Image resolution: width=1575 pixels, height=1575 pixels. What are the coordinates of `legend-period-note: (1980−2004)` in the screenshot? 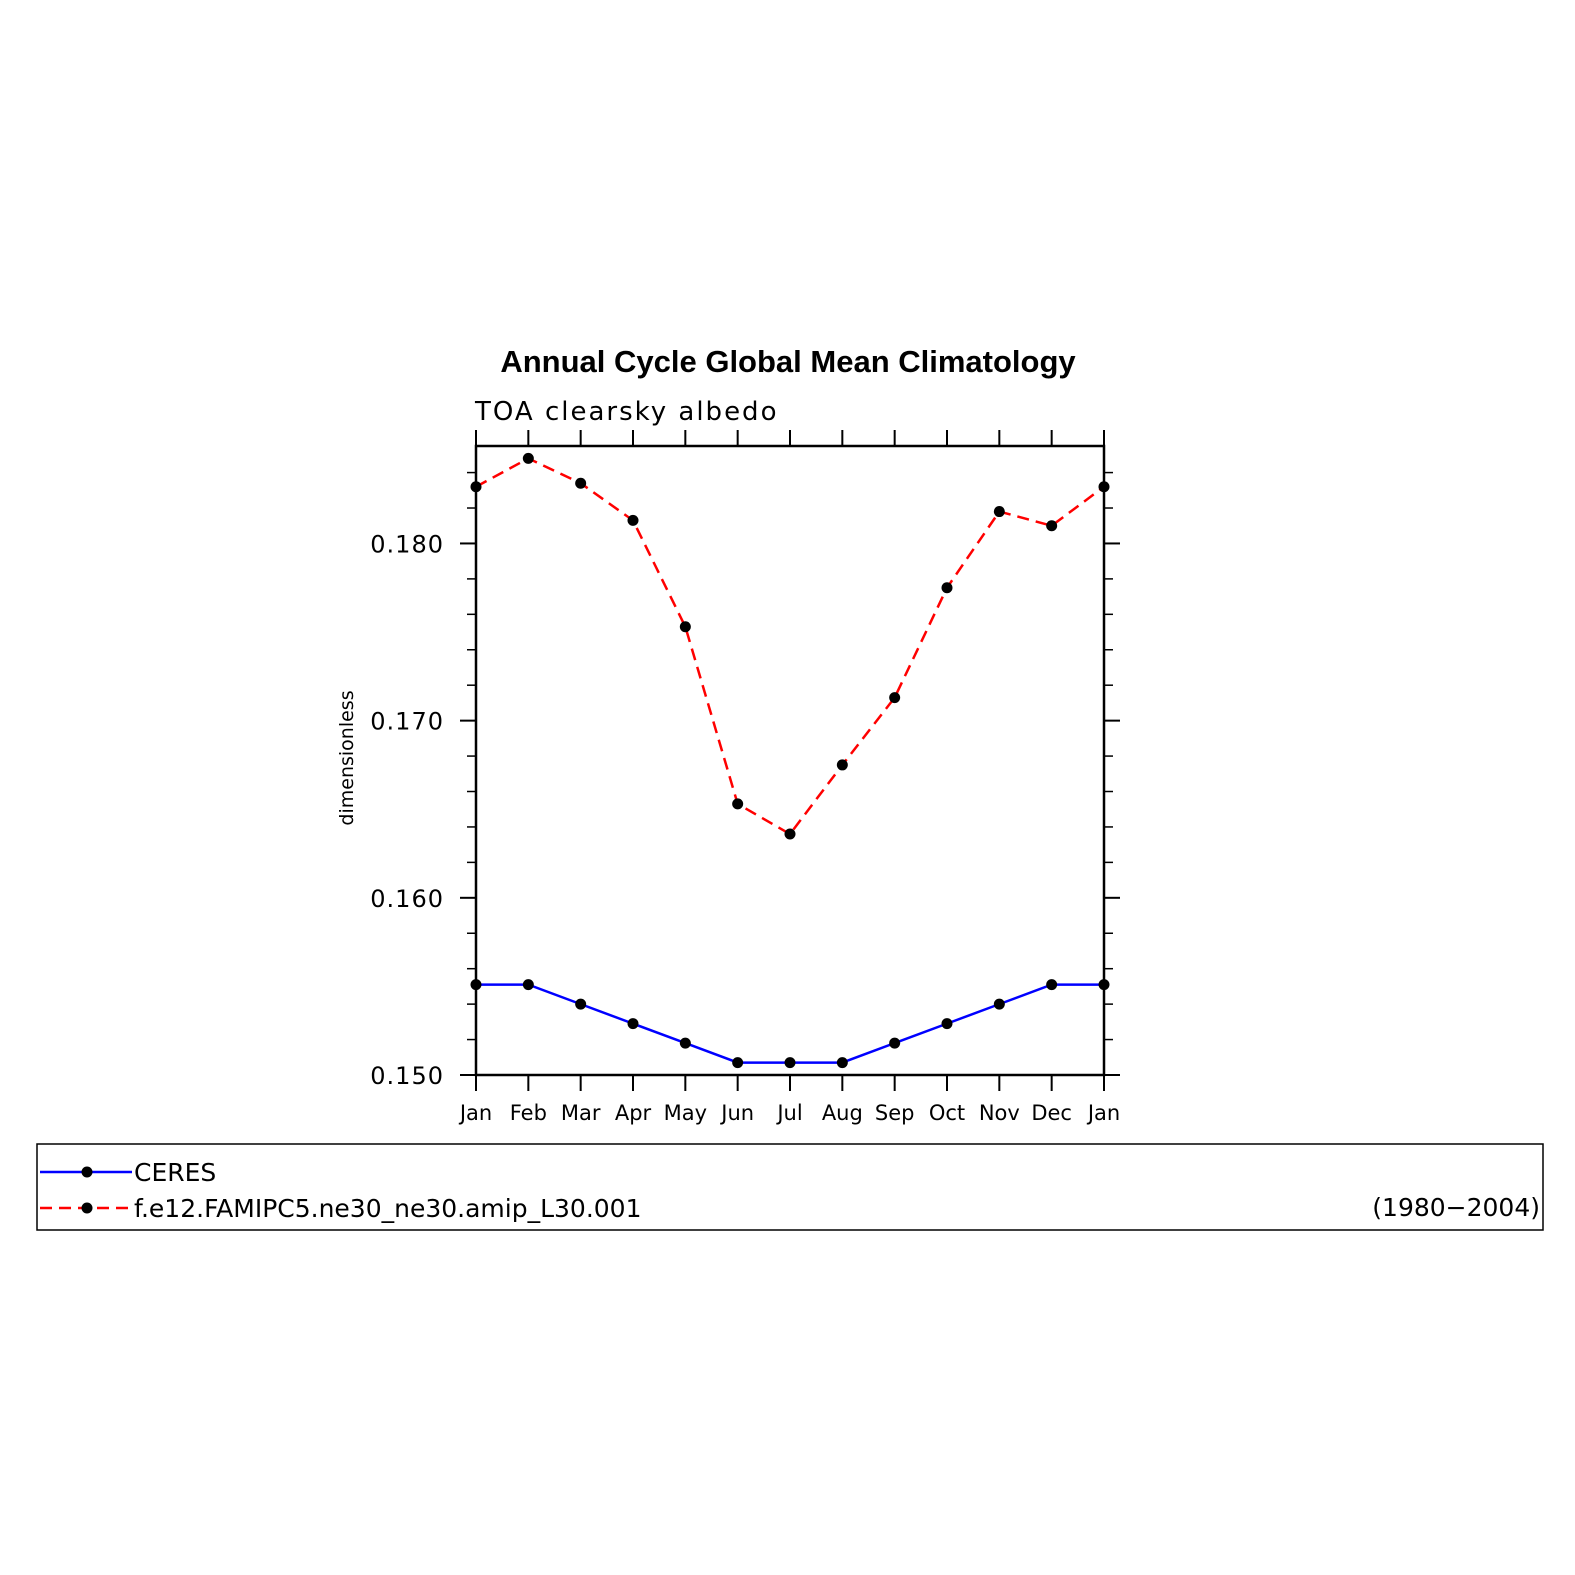 It's located at (1456, 1207).